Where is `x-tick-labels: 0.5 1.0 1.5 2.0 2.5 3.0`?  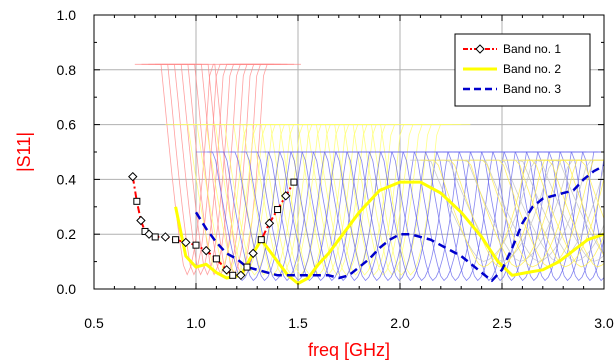 x-tick-labels: 0.5 1.0 1.5 2.0 2.5 3.0 is located at coordinates (349, 323).